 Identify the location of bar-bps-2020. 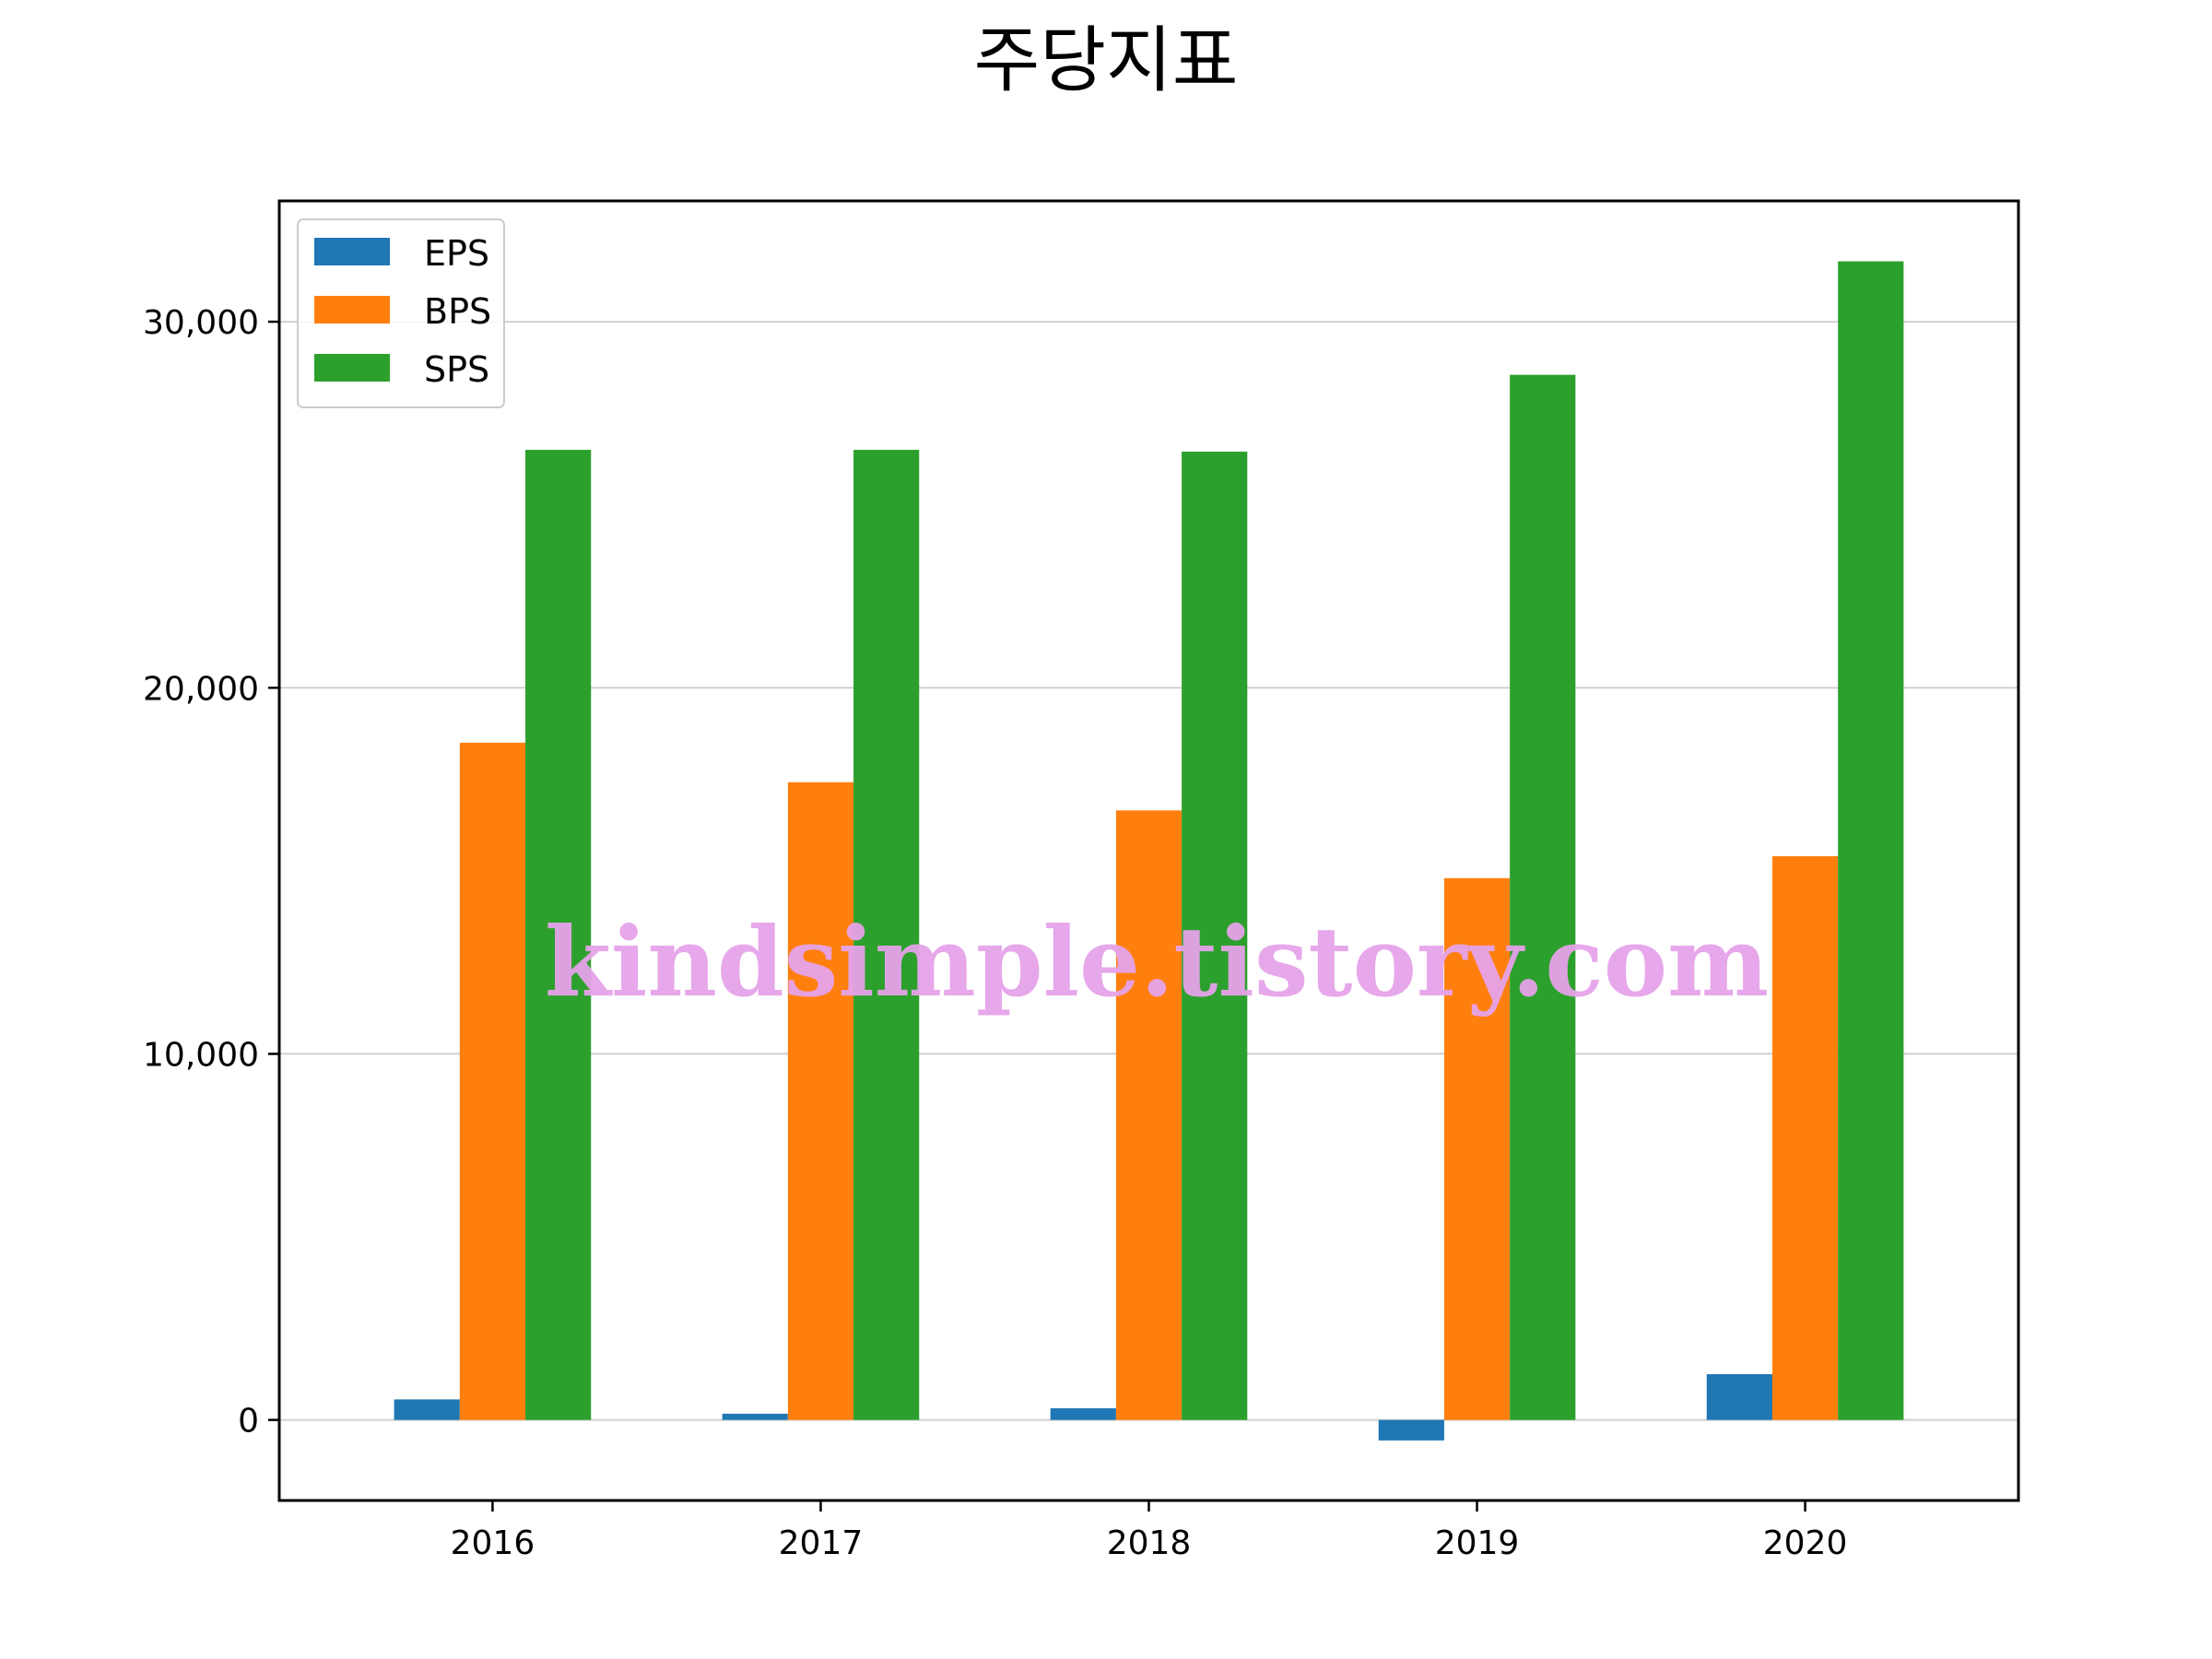
(1805, 1137).